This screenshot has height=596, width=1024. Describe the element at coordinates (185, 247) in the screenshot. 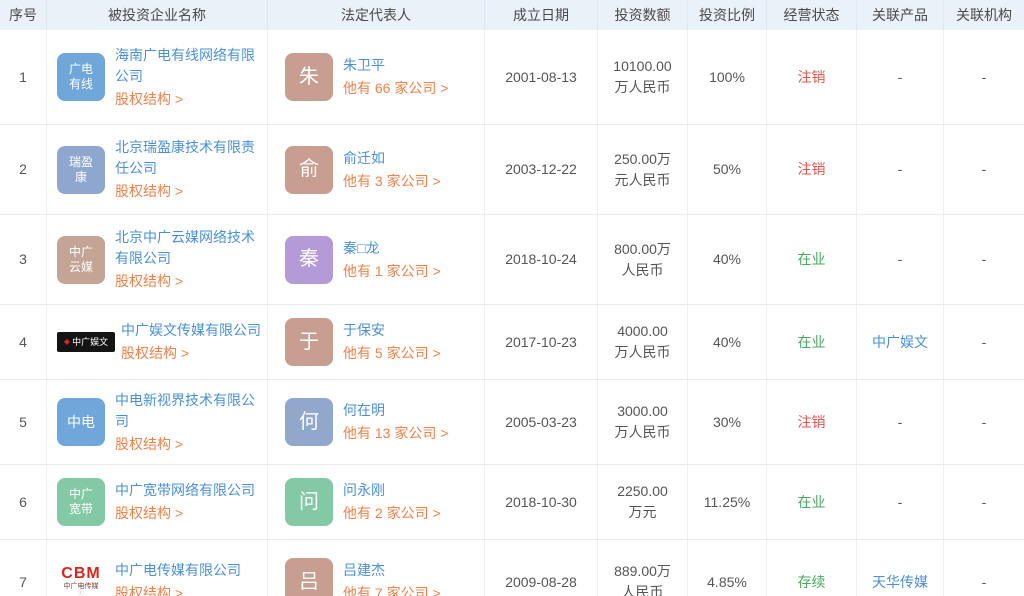

I see `company-name-link: 北京中广云媒网络技术有限公司` at that location.